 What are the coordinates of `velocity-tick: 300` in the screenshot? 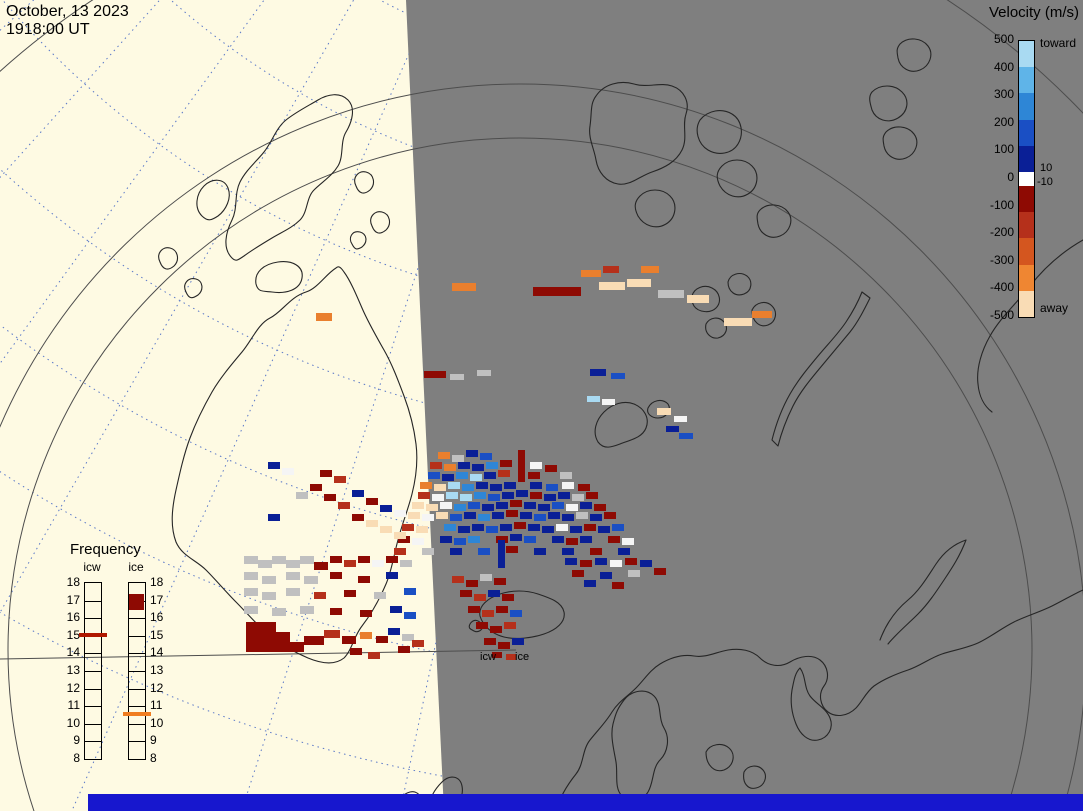 It's located at (1003, 94).